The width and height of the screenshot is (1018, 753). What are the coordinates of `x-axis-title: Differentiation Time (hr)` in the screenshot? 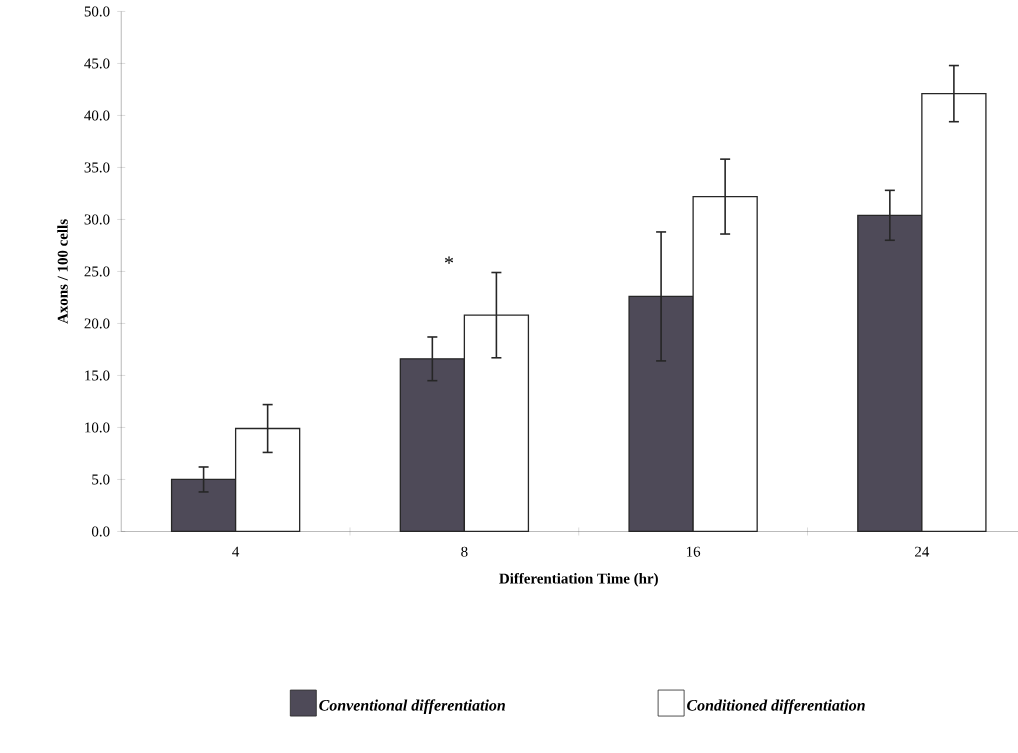 It's located at (578, 579).